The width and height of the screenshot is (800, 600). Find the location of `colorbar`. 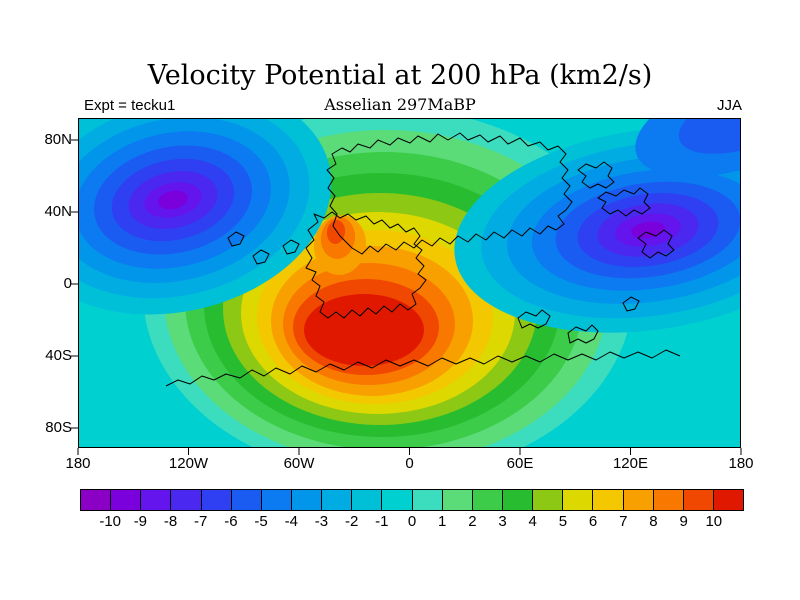

colorbar is located at coordinates (412, 500).